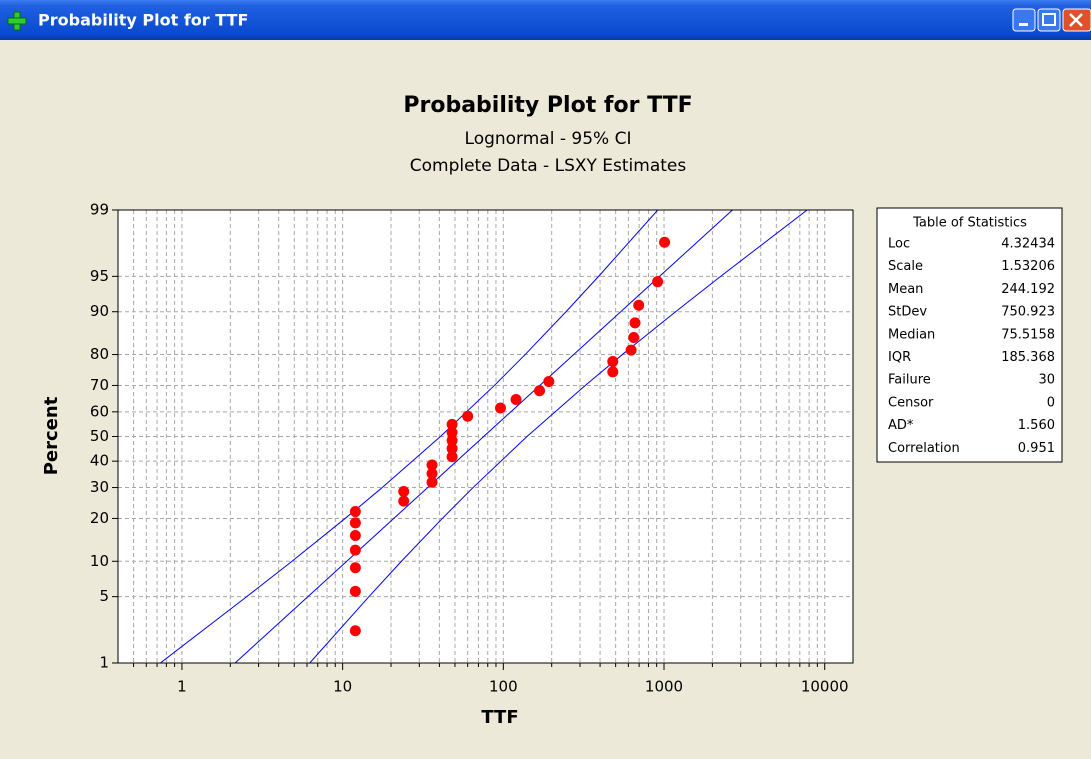 Image resolution: width=1091 pixels, height=759 pixels. I want to click on stats-table, so click(969, 335).